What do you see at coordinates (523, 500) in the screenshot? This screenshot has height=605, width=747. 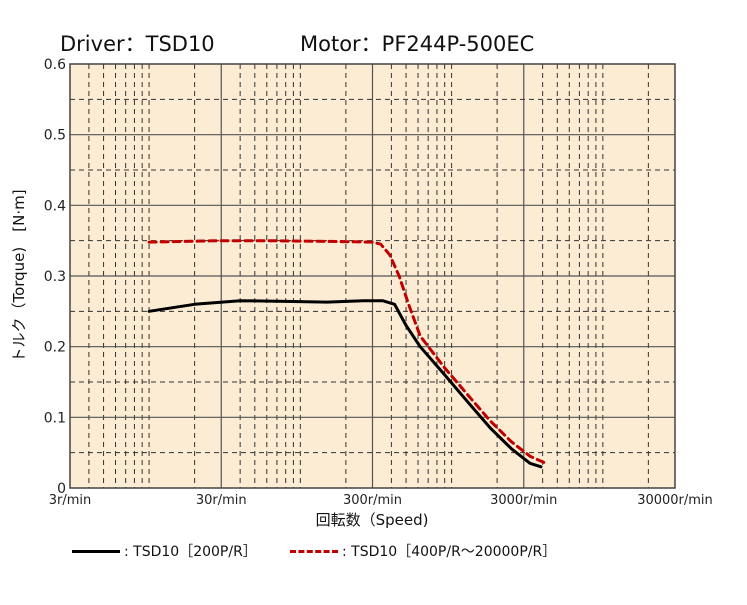 I see `x-tick-label: 3000r/min` at bounding box center [523, 500].